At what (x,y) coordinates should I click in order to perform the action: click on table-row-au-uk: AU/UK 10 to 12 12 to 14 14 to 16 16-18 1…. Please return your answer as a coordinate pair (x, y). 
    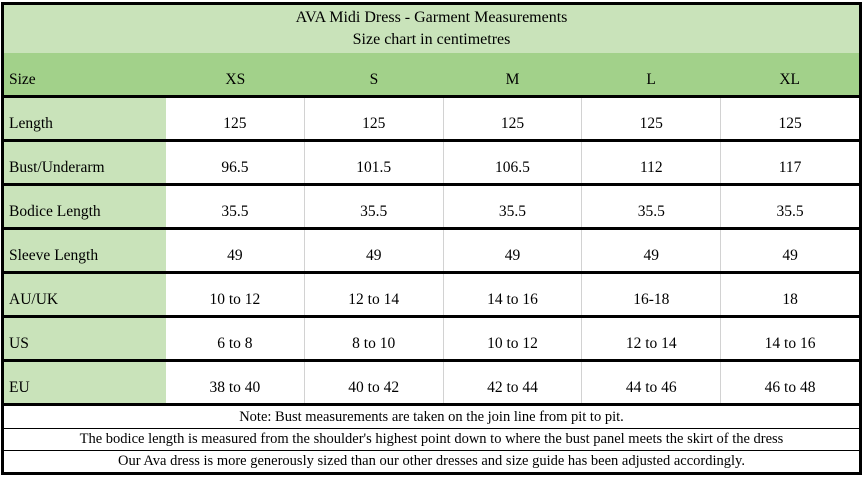
    Looking at the image, I should click on (431, 296).